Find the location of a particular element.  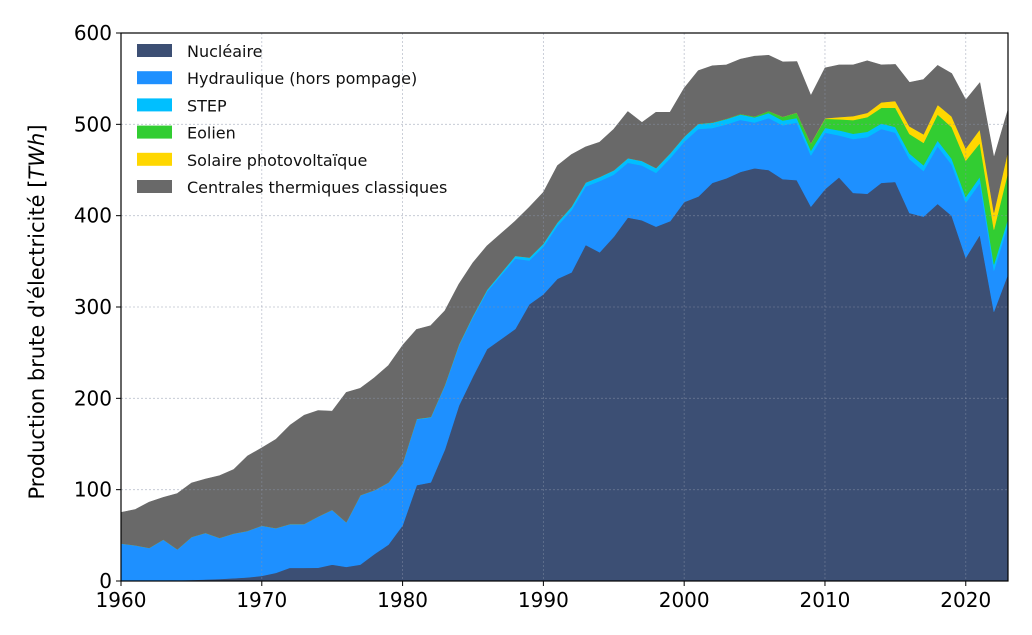

y-axis-title: Production brute d'électricité [TWh] is located at coordinates (37, 311).